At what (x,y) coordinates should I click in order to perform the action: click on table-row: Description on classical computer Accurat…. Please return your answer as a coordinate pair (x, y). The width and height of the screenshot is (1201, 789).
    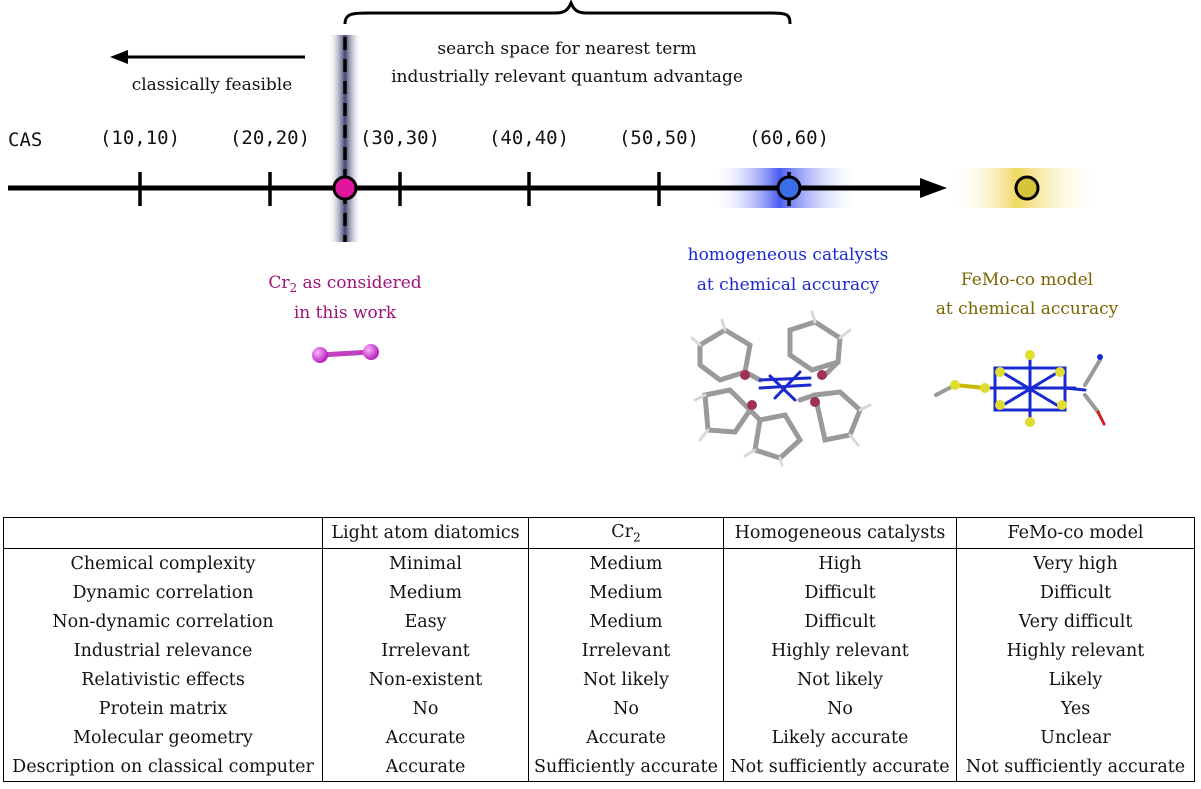
    Looking at the image, I should click on (599, 767).